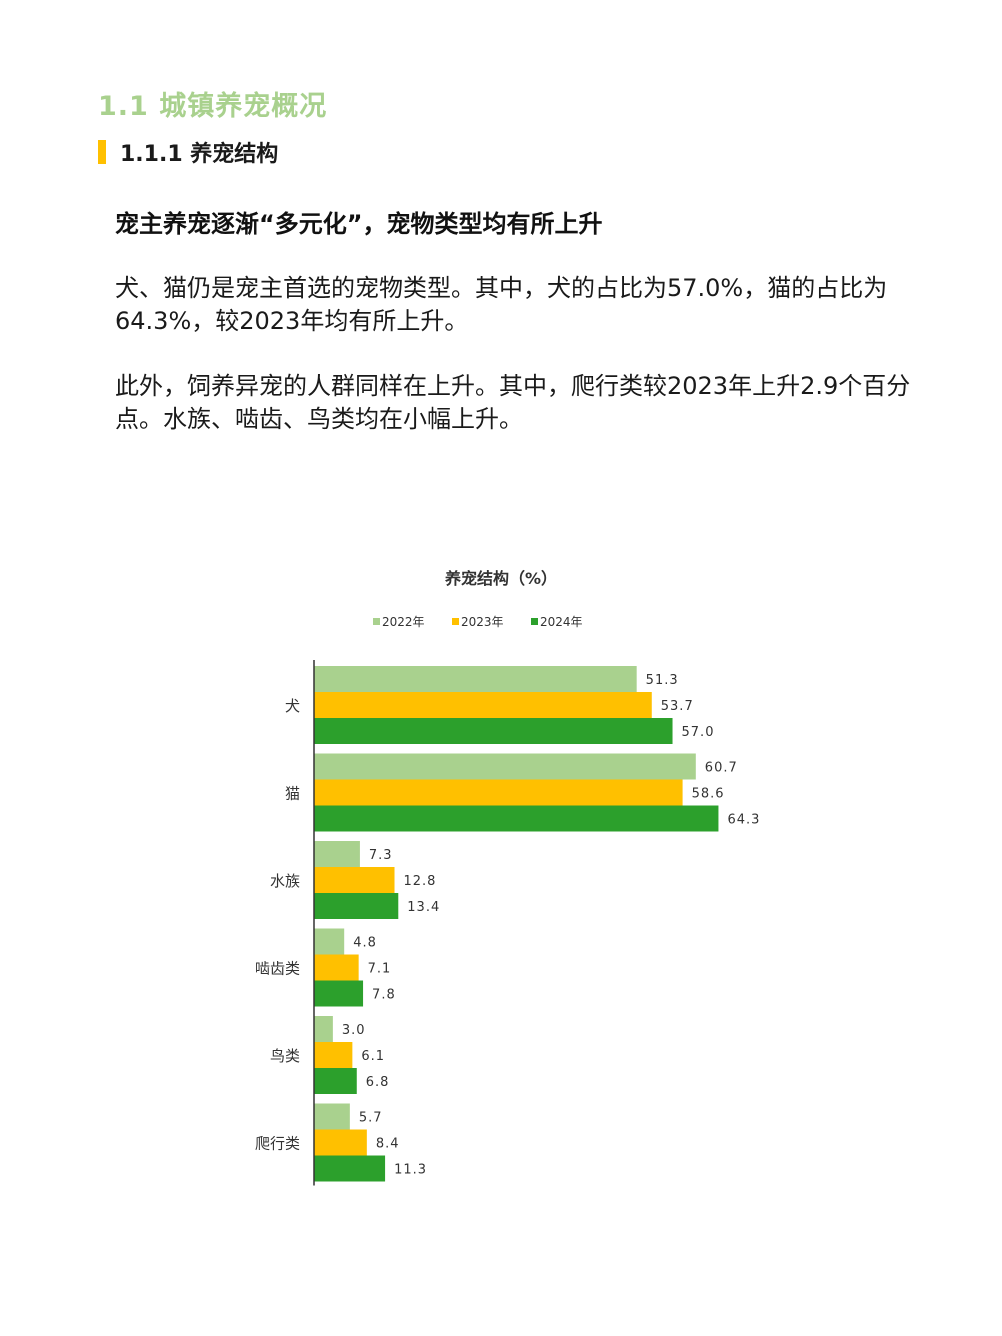  What do you see at coordinates (102, 152) in the screenshot?
I see `subsection-accent-bar` at bounding box center [102, 152].